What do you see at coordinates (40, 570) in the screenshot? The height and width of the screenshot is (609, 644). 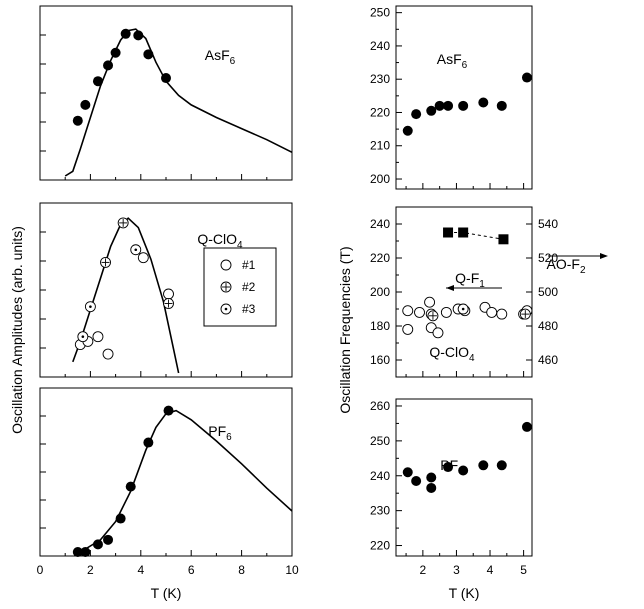 I see `x-tick-label: 0` at bounding box center [40, 570].